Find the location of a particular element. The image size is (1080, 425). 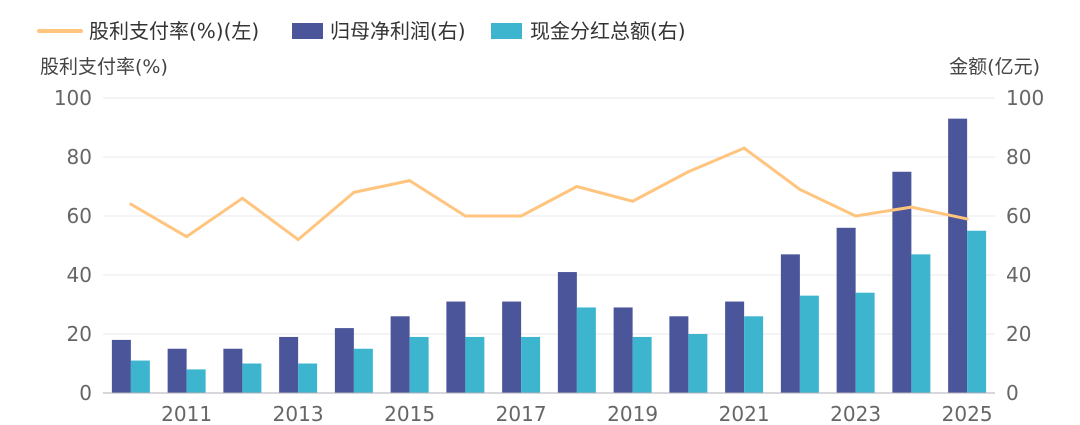

legend-swatch-net-profit is located at coordinates (307, 31).